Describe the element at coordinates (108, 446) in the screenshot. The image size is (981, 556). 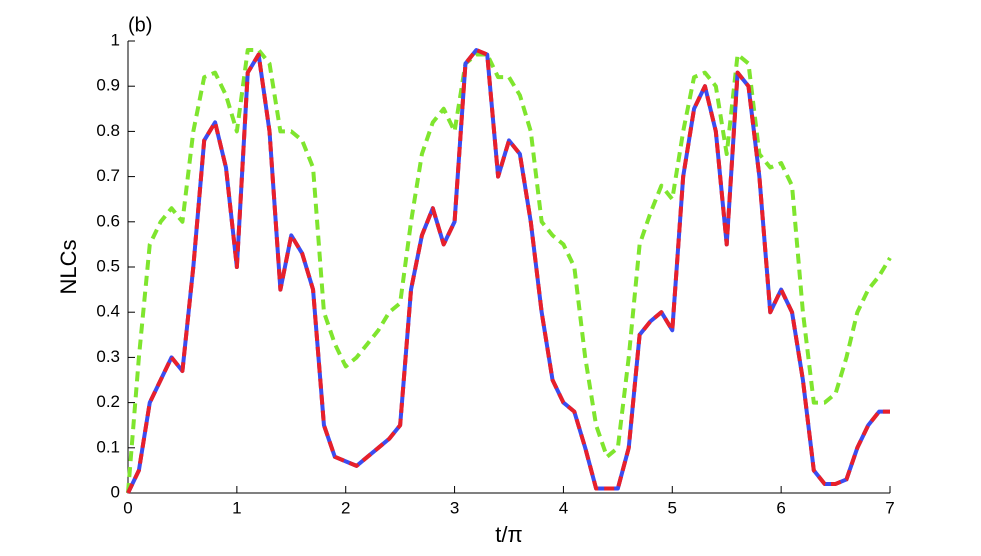
I see `y-tick-label: 0.1` at that location.